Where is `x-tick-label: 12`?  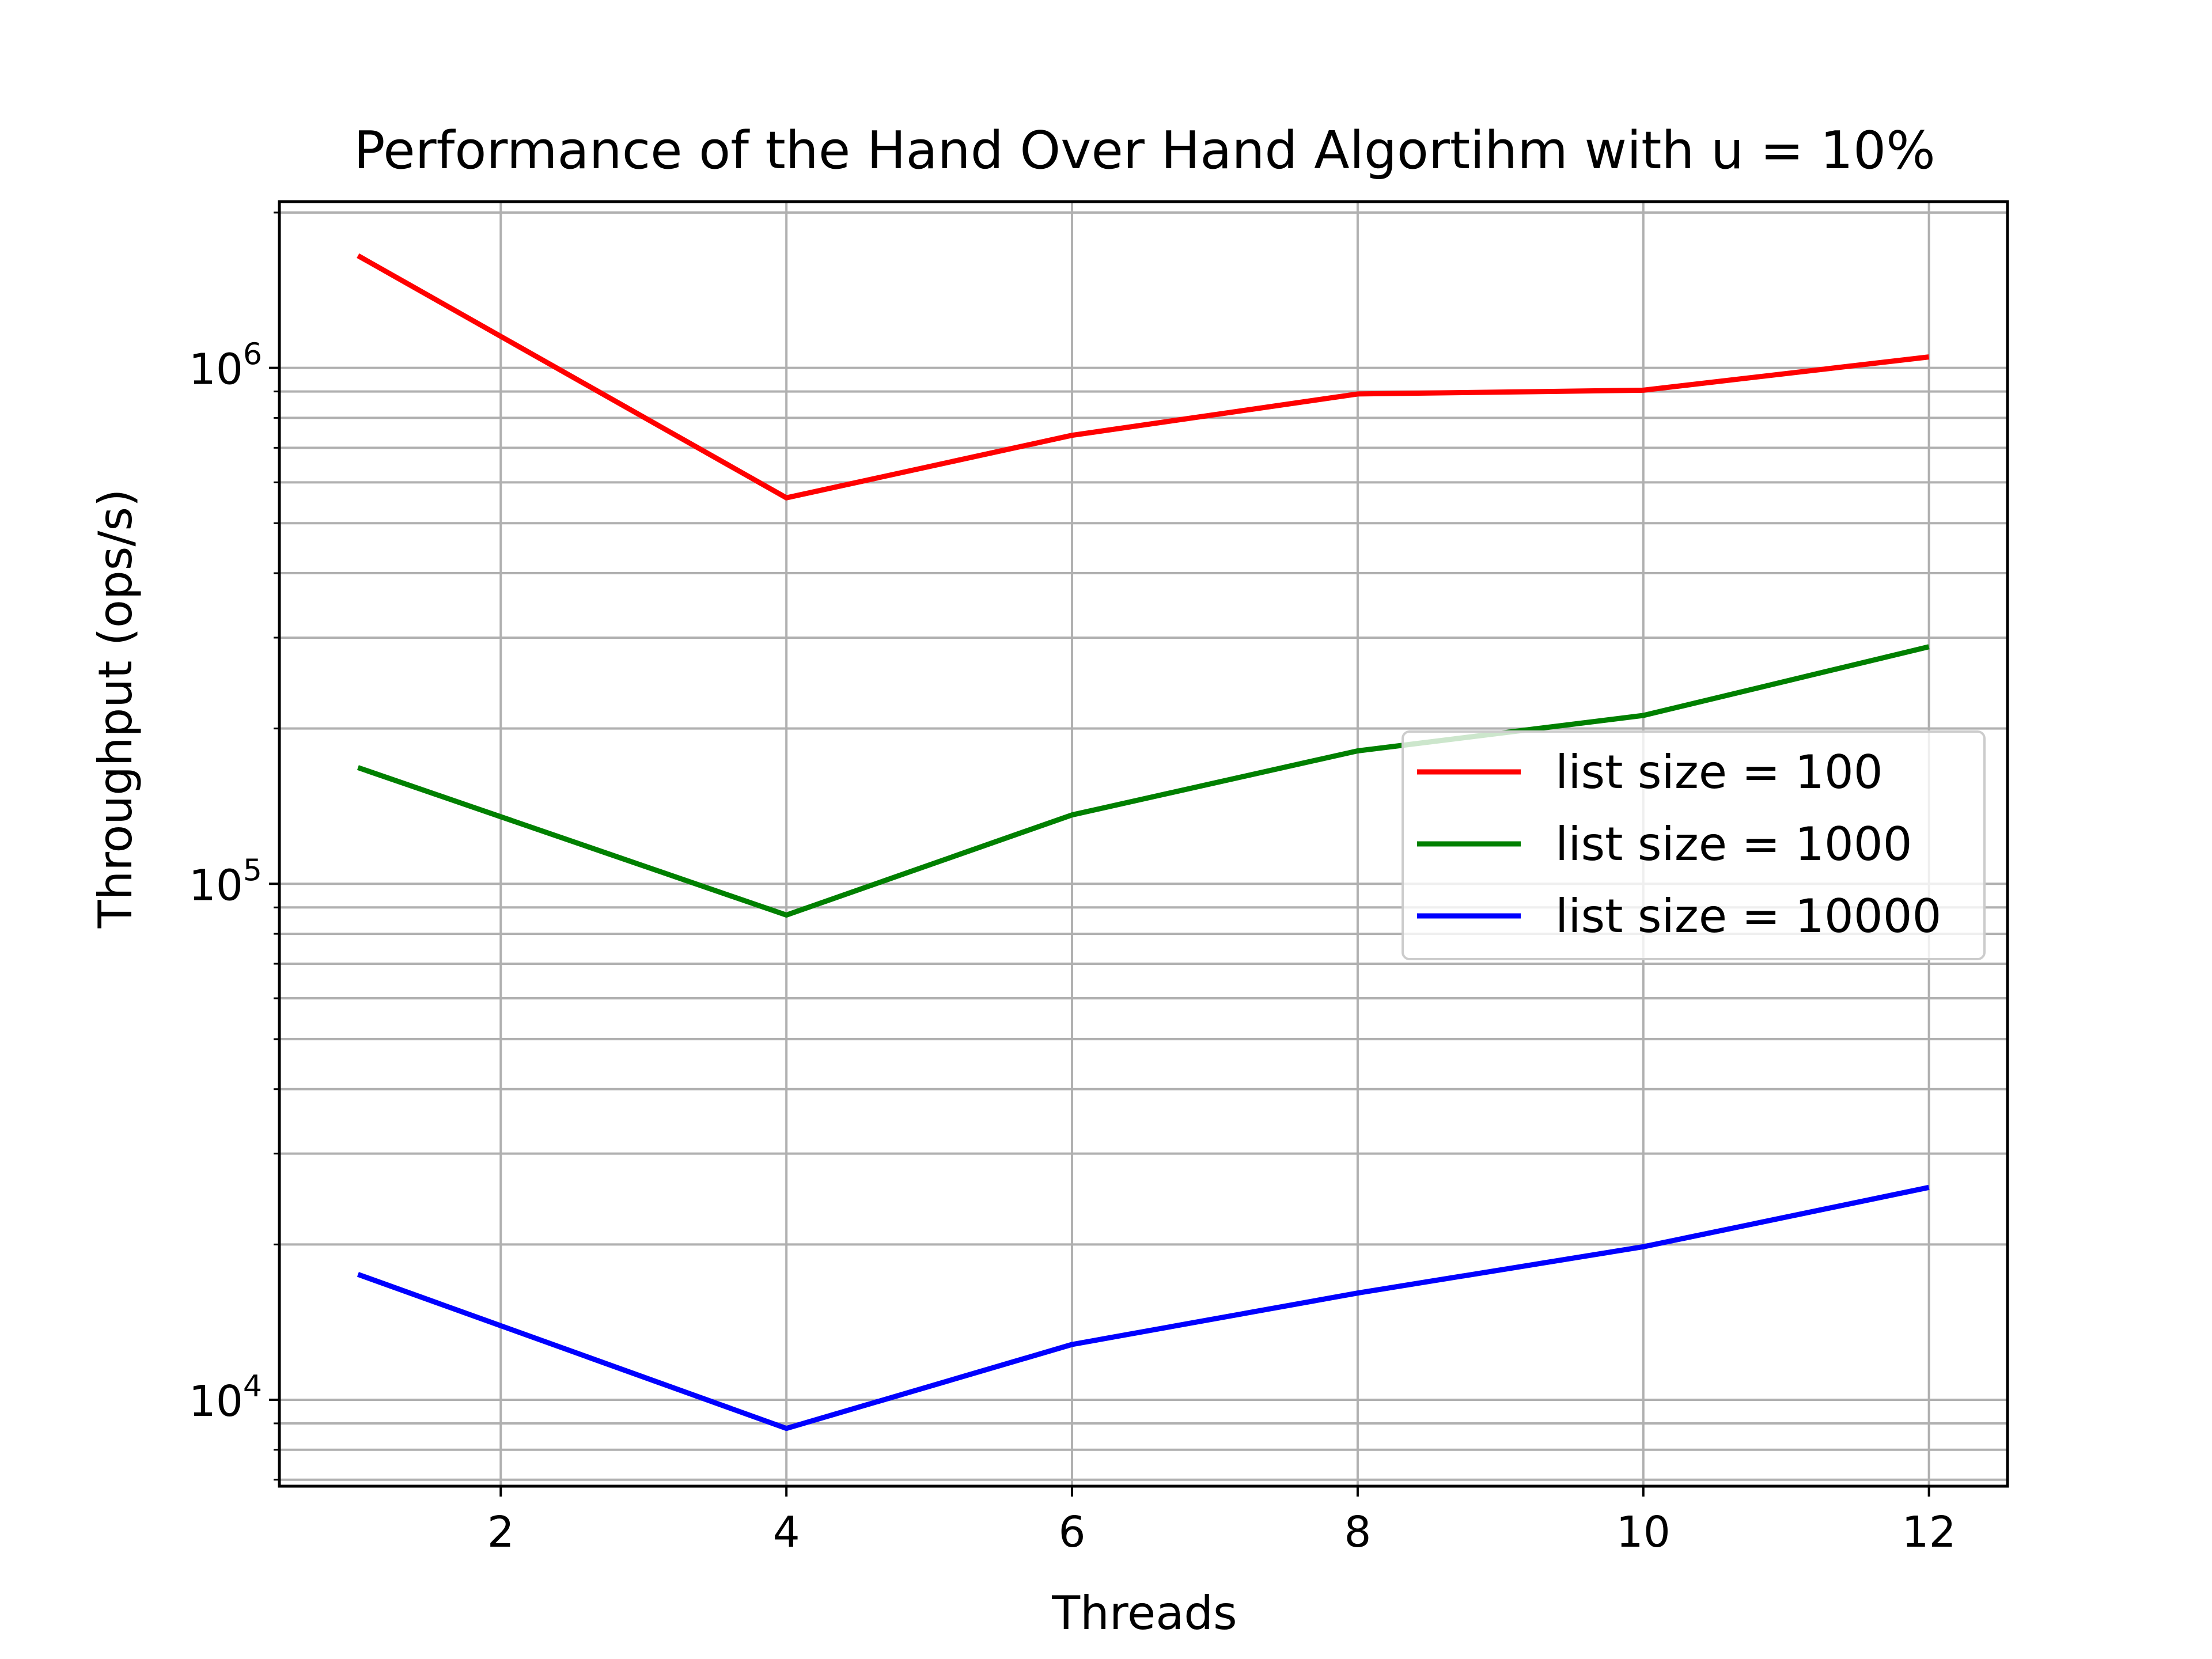
x-tick-label: 12 is located at coordinates (1929, 1532).